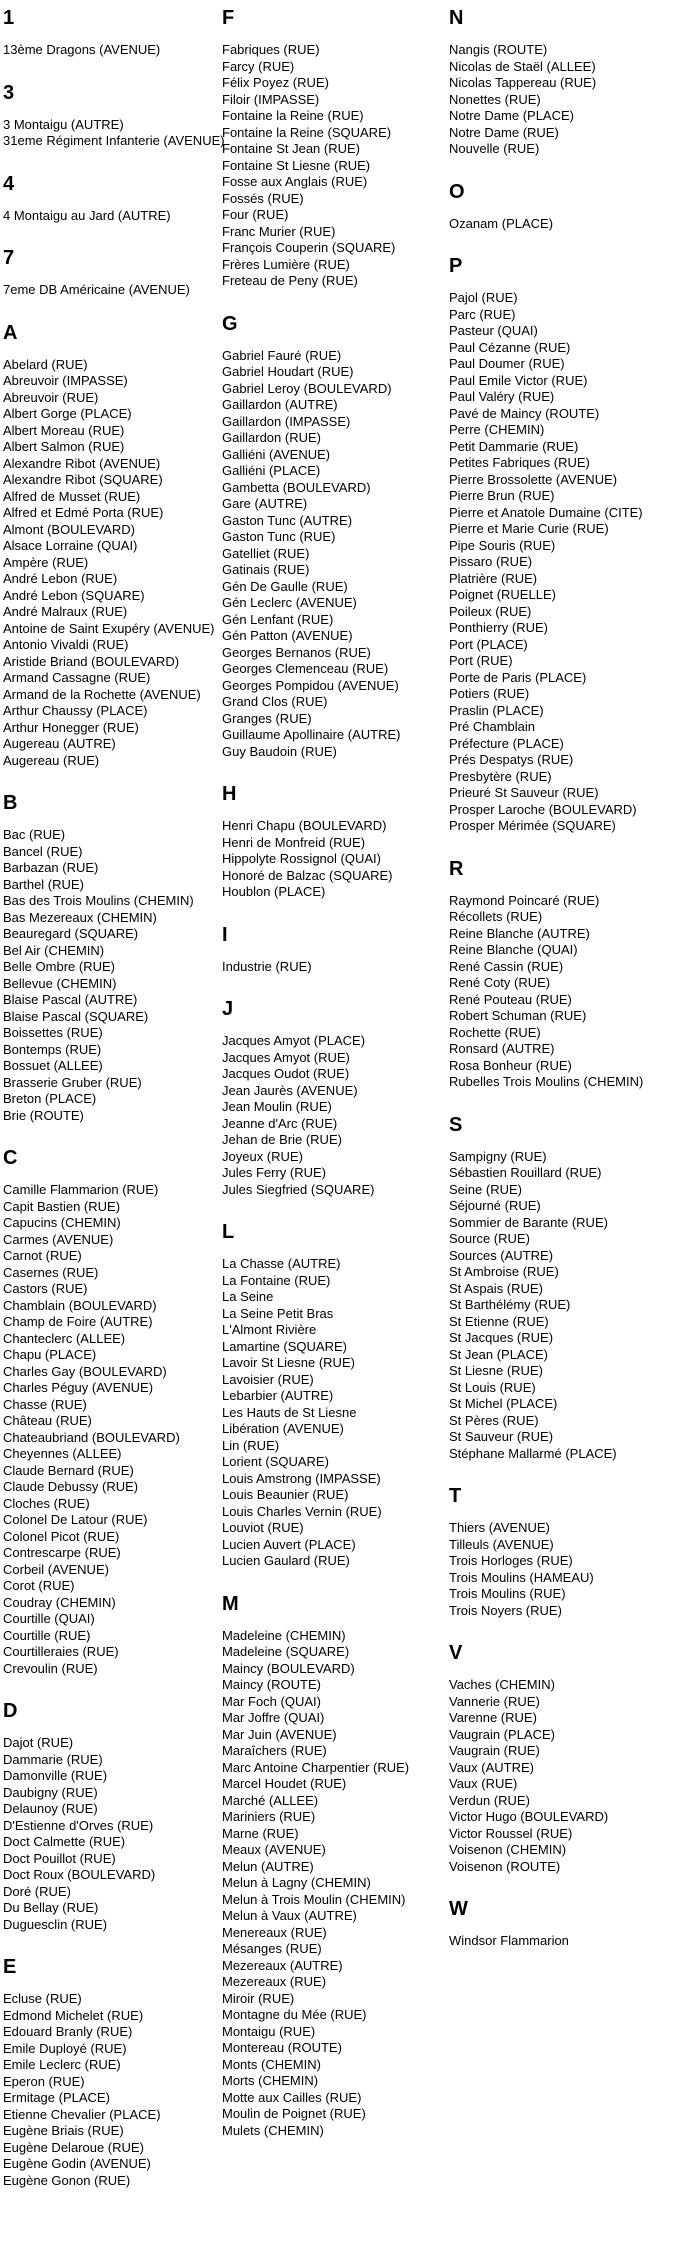 The image size is (675, 2242). What do you see at coordinates (294, 1040) in the screenshot?
I see `street-entry: Jacques Amyot (PLACE)` at bounding box center [294, 1040].